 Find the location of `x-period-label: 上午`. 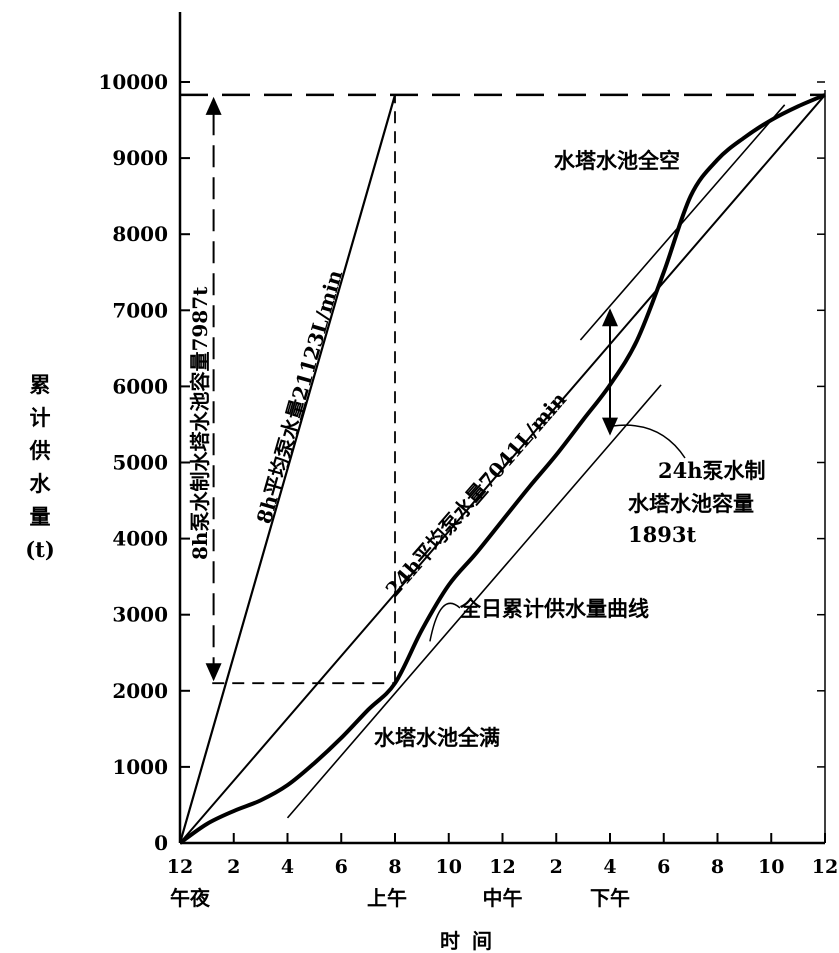

x-period-label: 上午 is located at coordinates (387, 898).